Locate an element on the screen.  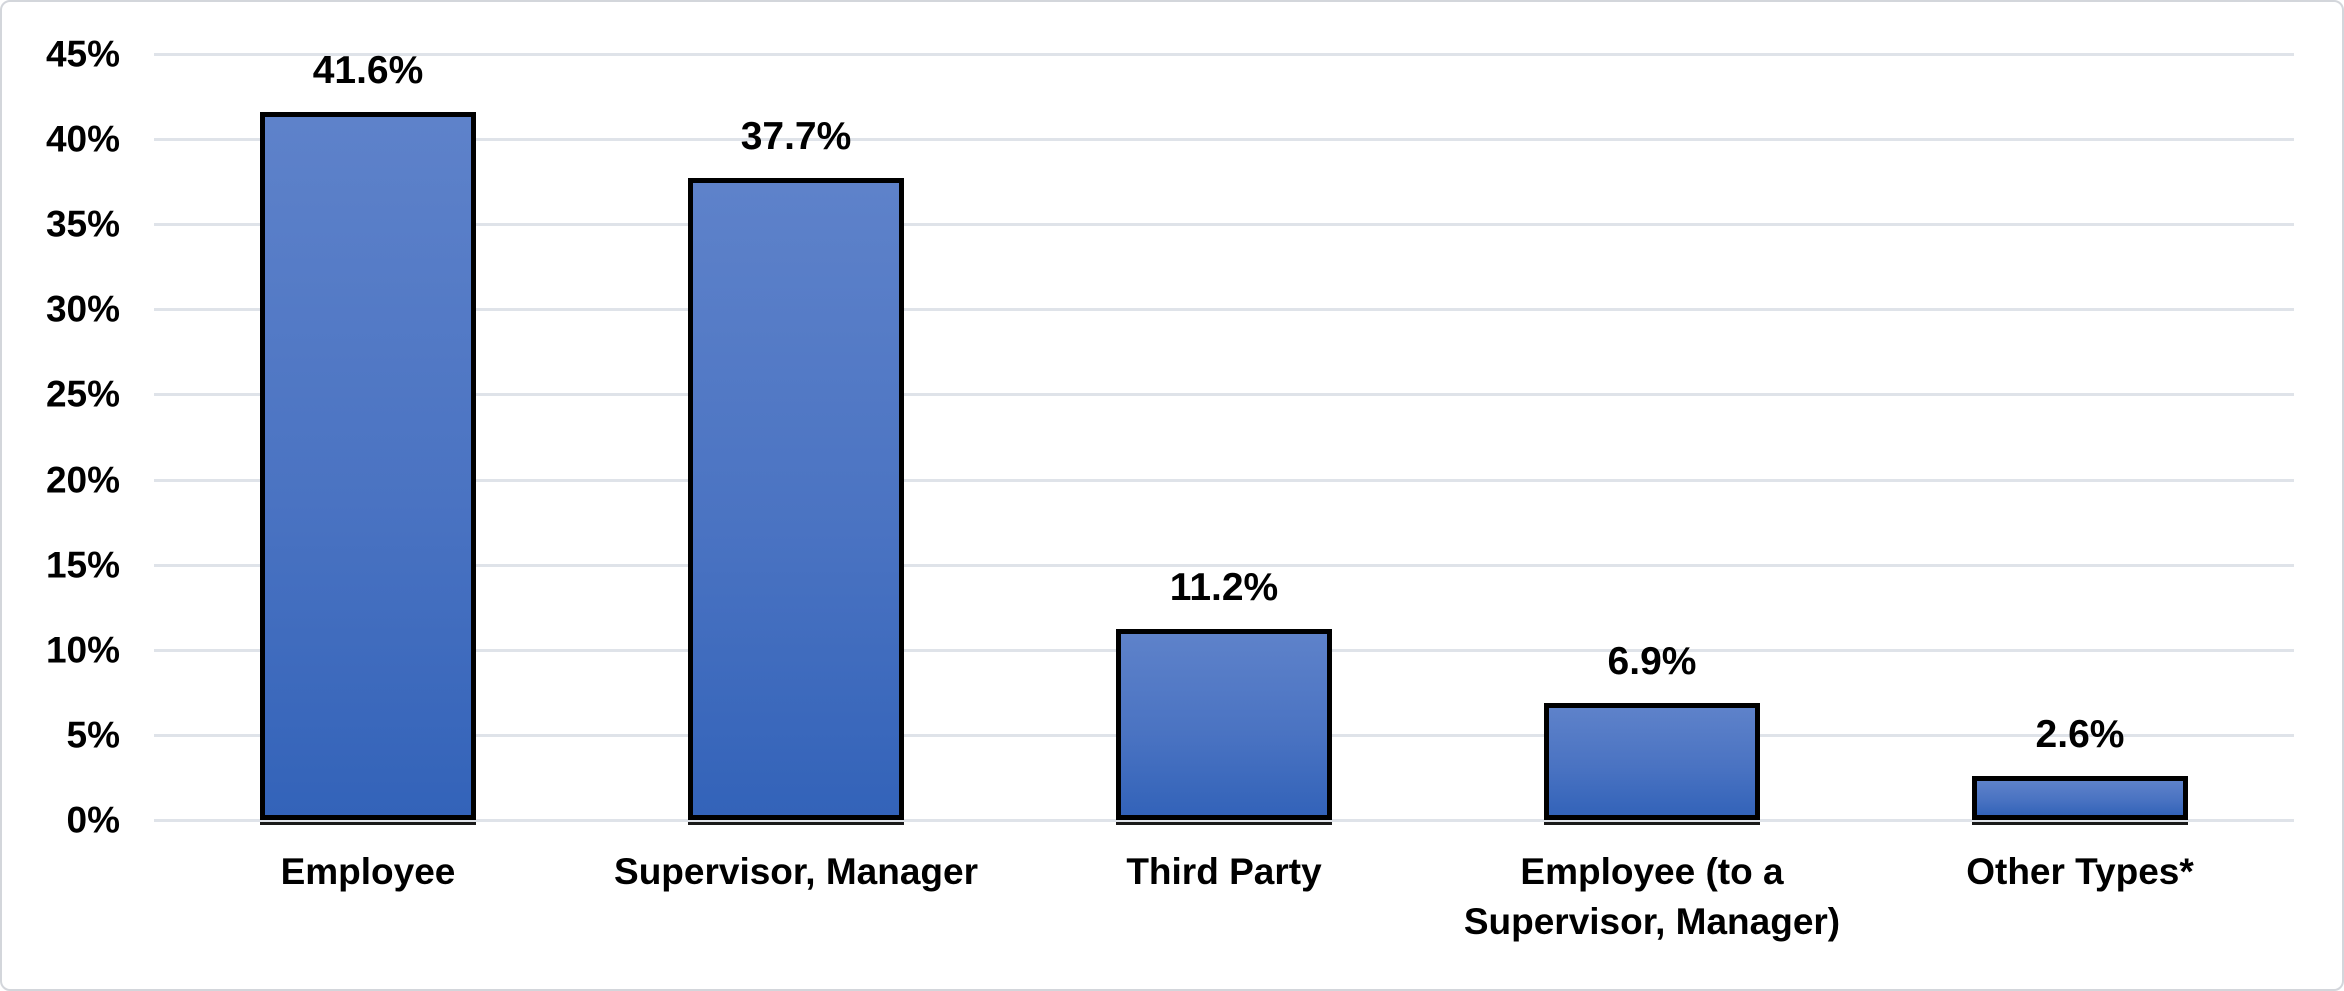
x-axis-category-label: Third Party is located at coordinates (1224, 871).